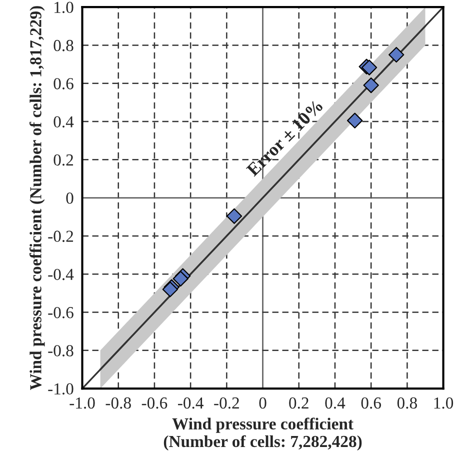 This screenshot has width=457, height=471. What do you see at coordinates (61, 274) in the screenshot?
I see `y-tick-label: -0.4` at bounding box center [61, 274].